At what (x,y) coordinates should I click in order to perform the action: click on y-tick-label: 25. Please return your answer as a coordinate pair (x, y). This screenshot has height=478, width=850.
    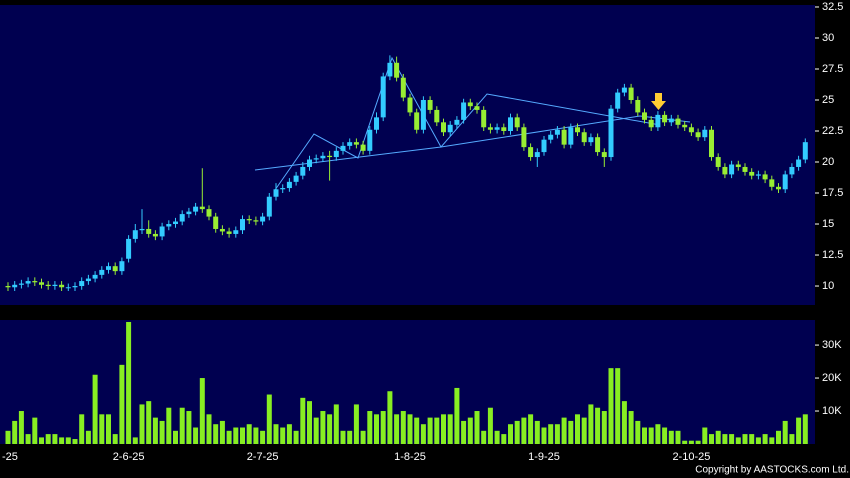
    Looking at the image, I should click on (828, 100).